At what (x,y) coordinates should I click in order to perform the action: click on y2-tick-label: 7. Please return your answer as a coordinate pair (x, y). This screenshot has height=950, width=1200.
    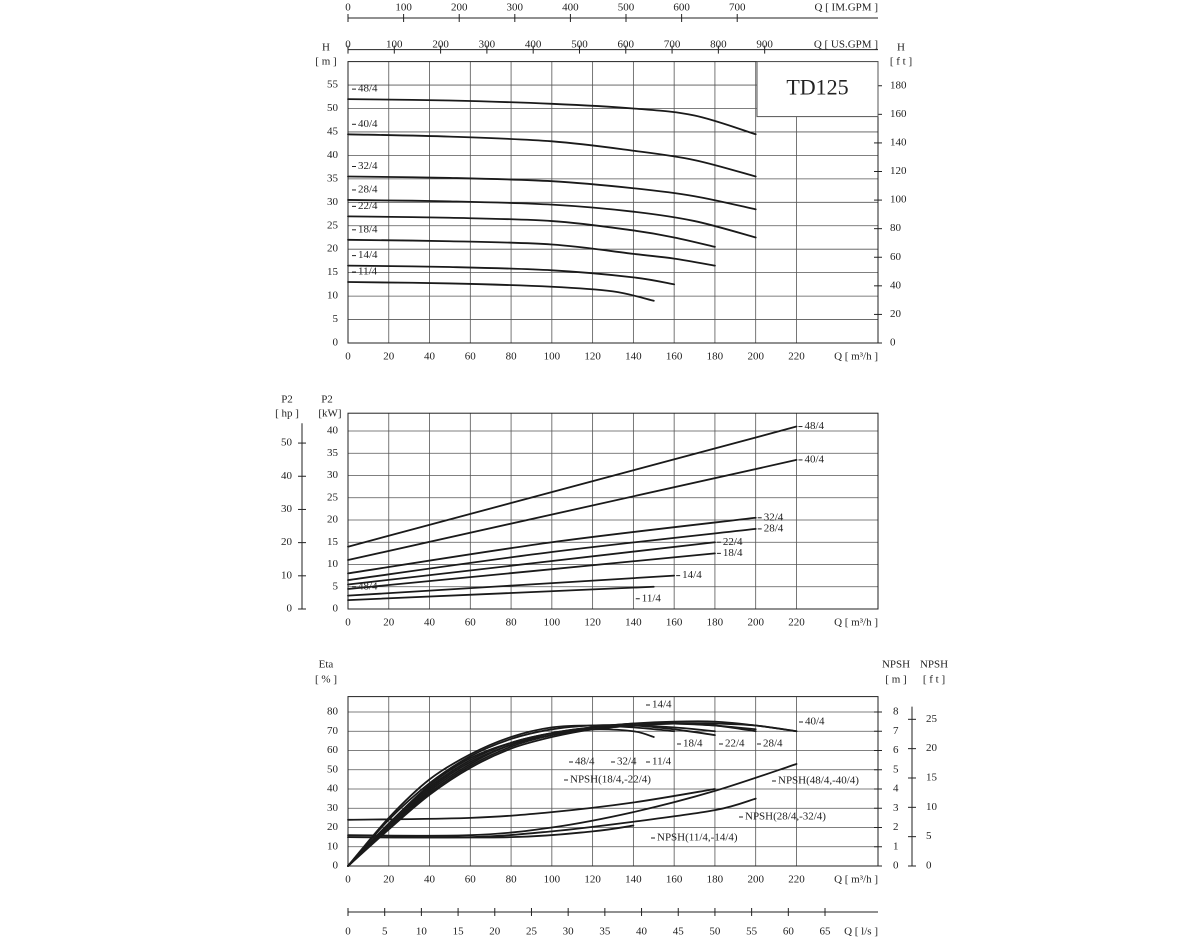
    Looking at the image, I should click on (896, 731).